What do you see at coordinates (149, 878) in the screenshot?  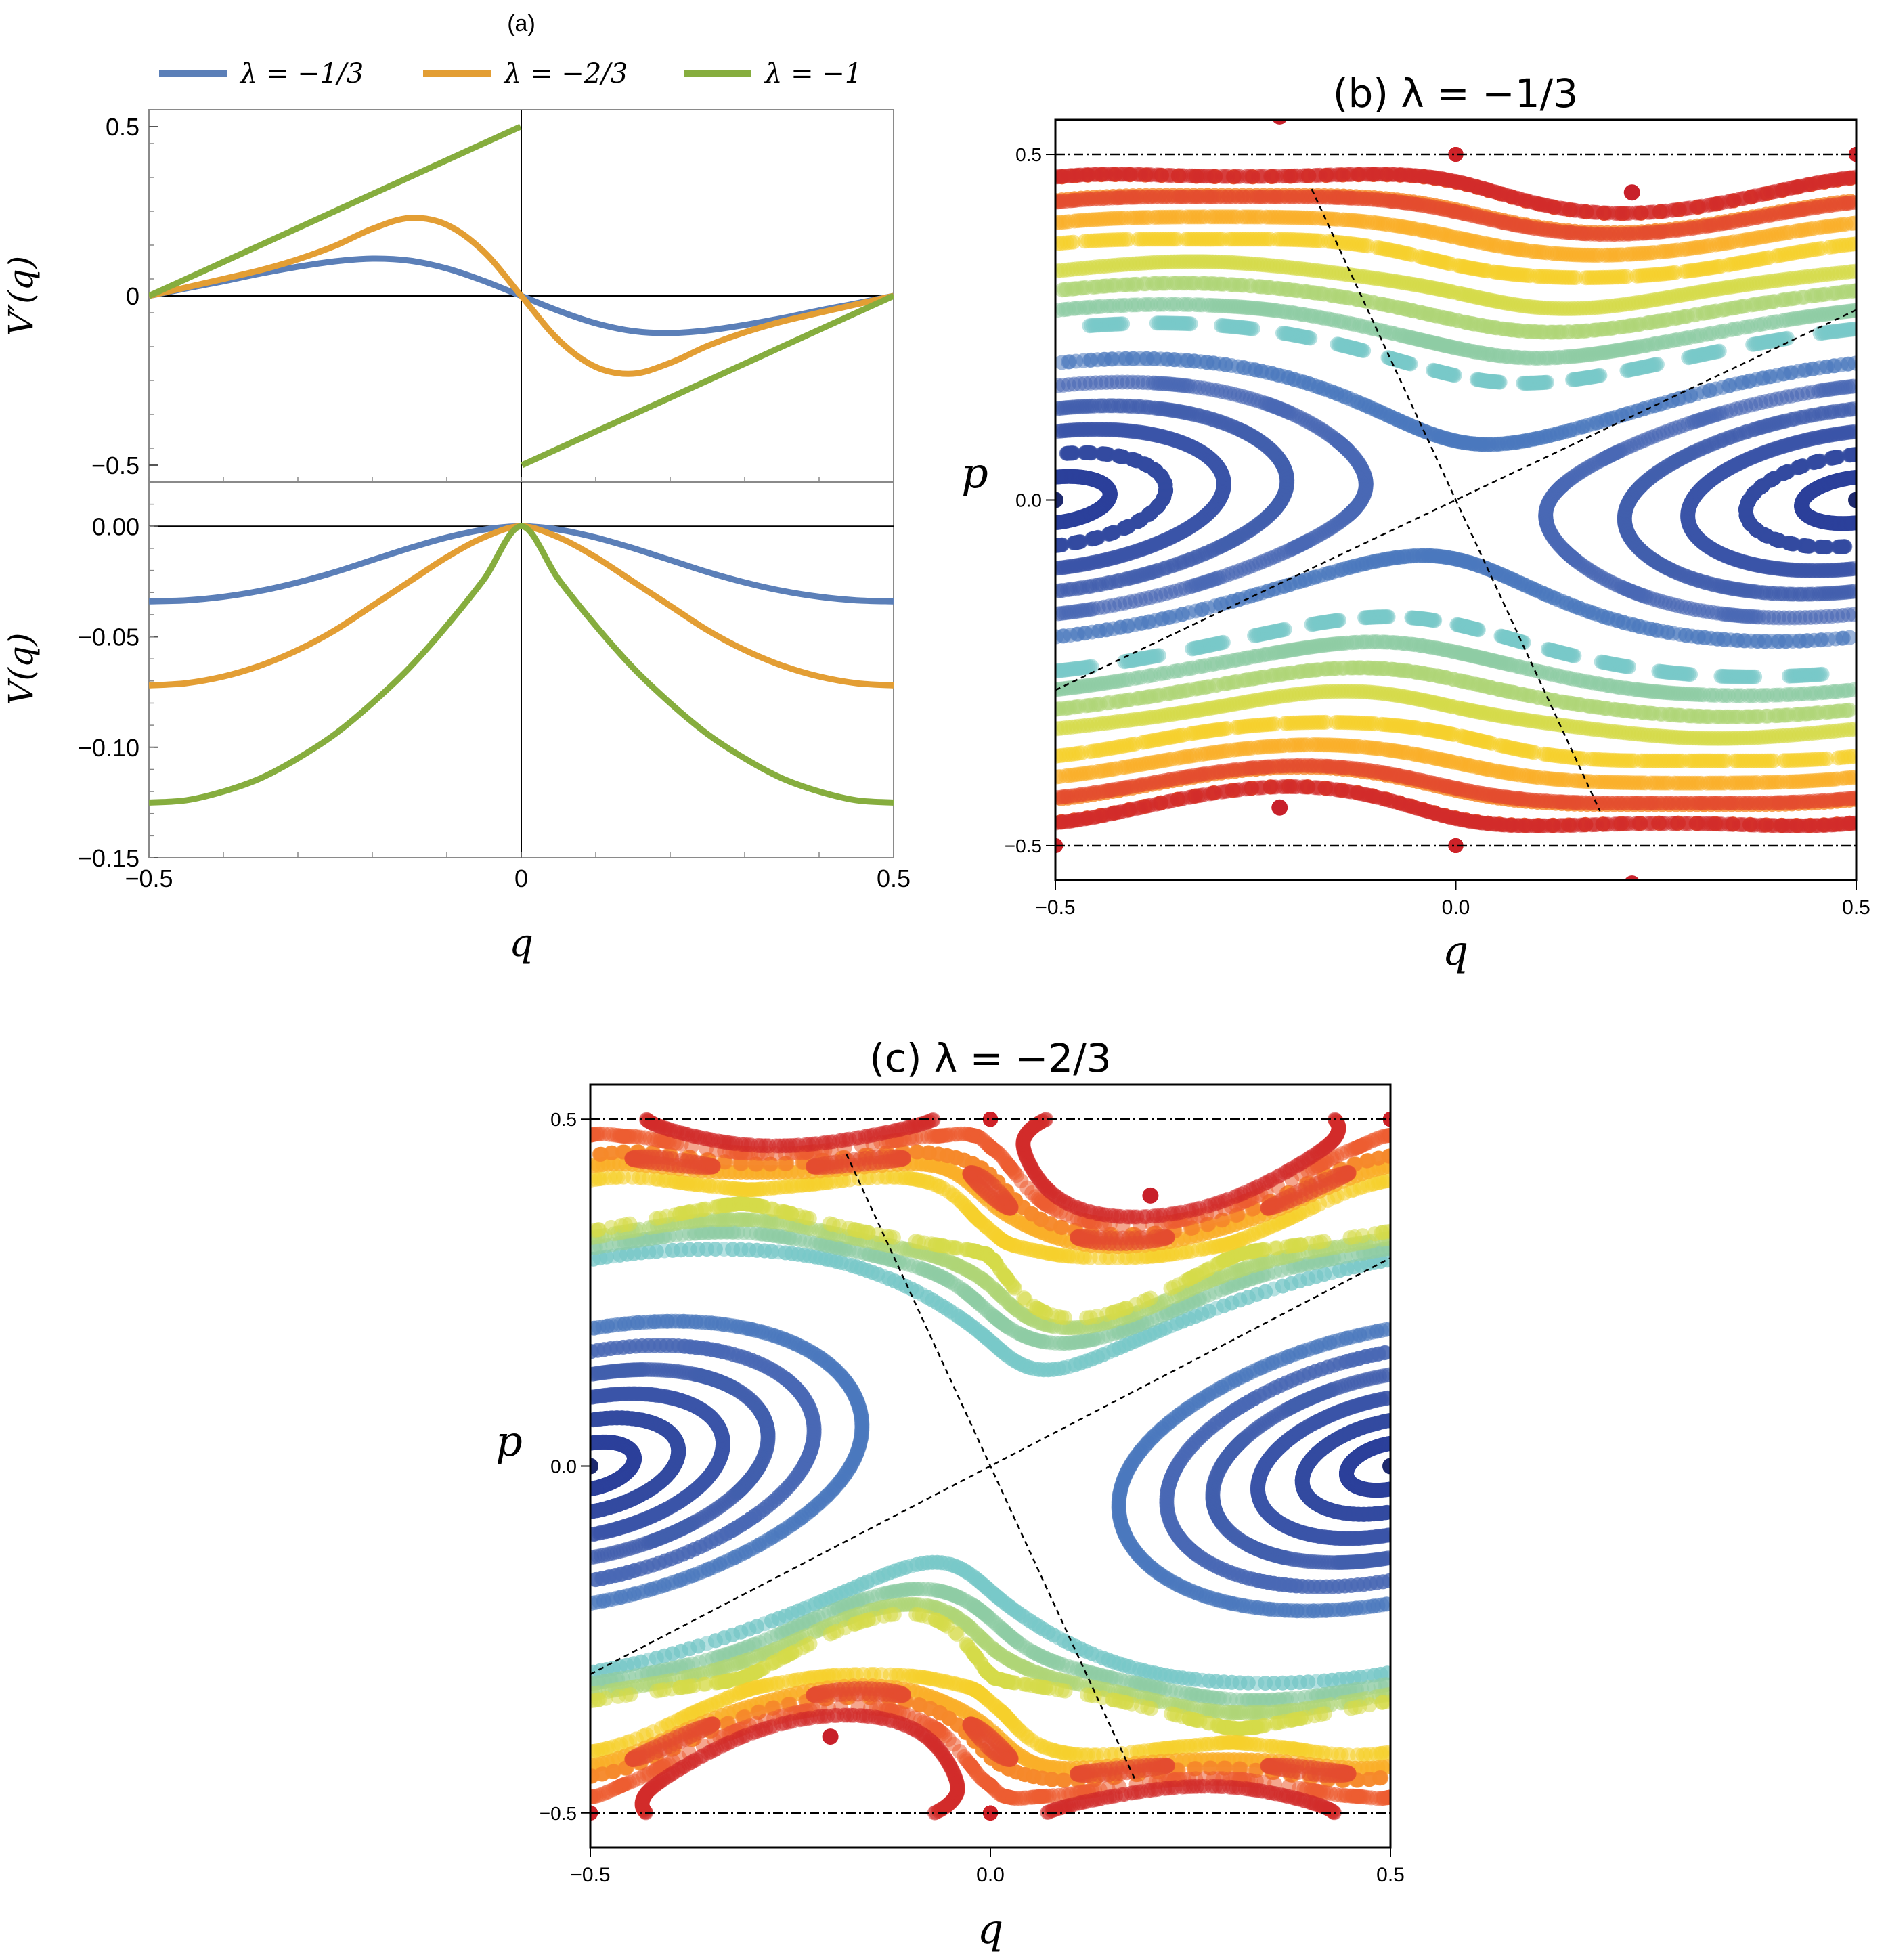 I see `x-tick-label: −0.5` at bounding box center [149, 878].